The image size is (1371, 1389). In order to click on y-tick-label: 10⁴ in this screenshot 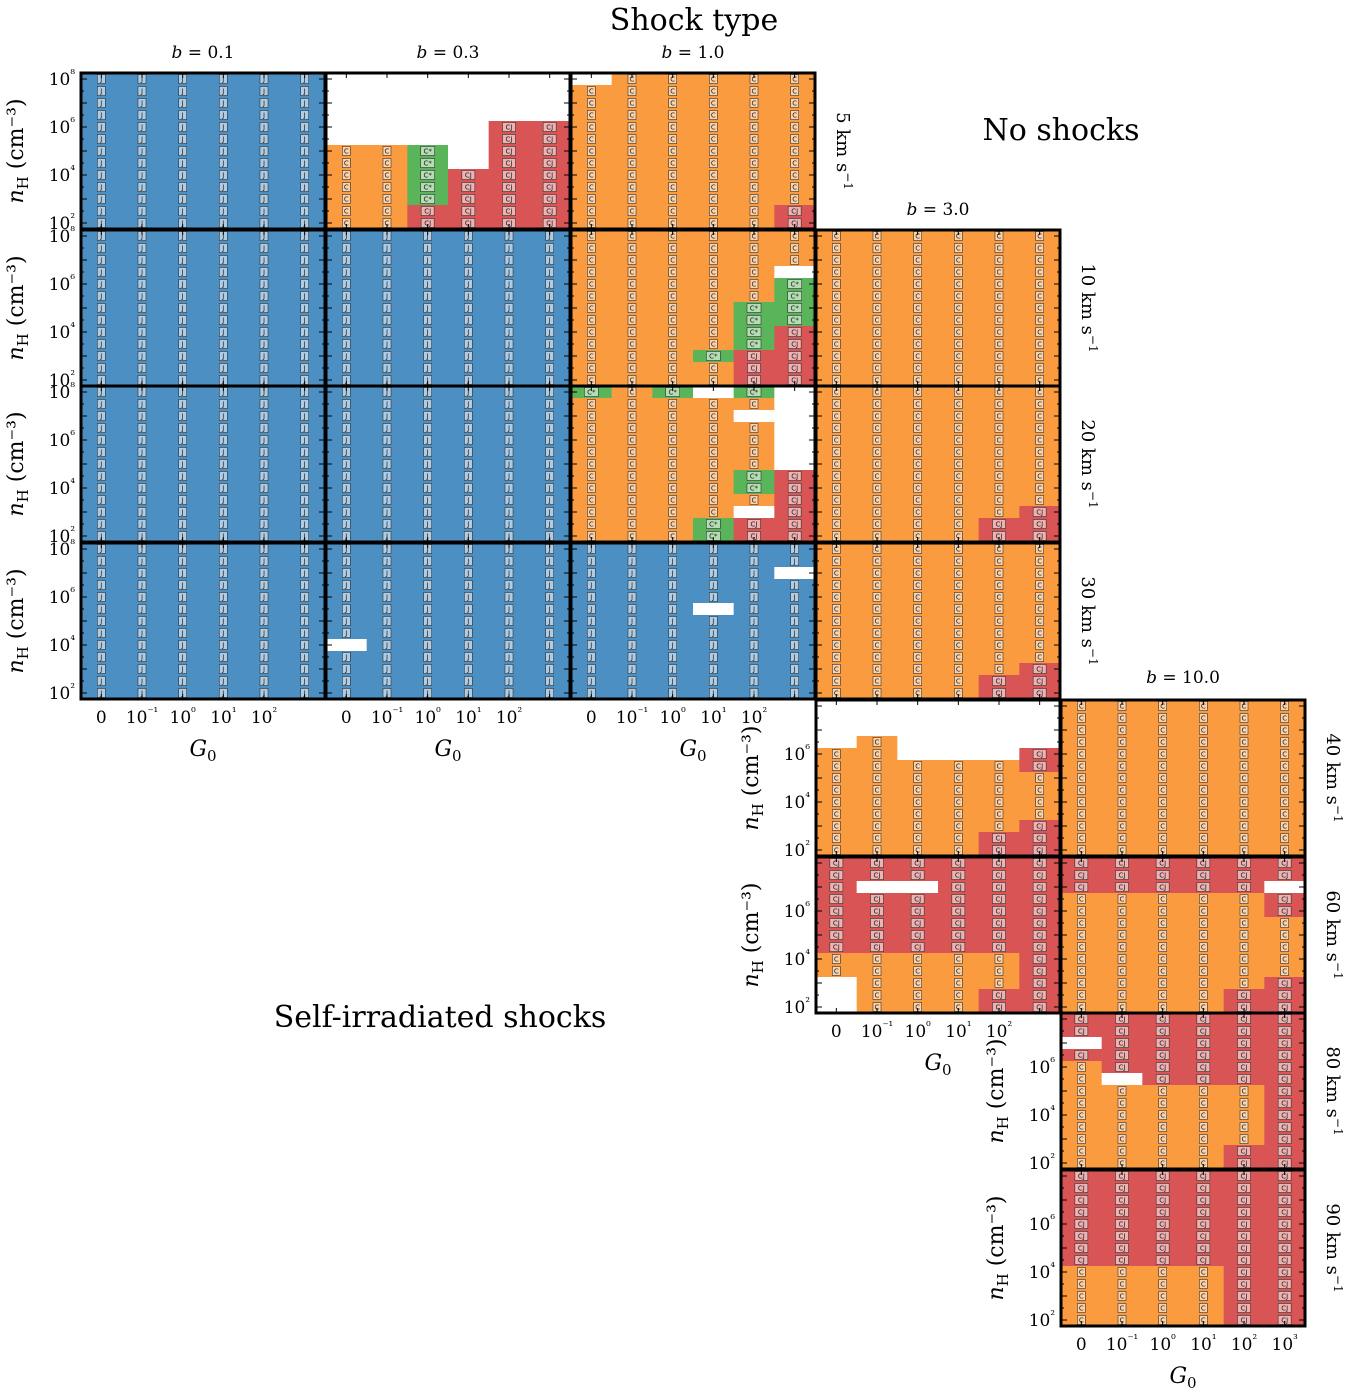, I will do `click(62, 331)`.